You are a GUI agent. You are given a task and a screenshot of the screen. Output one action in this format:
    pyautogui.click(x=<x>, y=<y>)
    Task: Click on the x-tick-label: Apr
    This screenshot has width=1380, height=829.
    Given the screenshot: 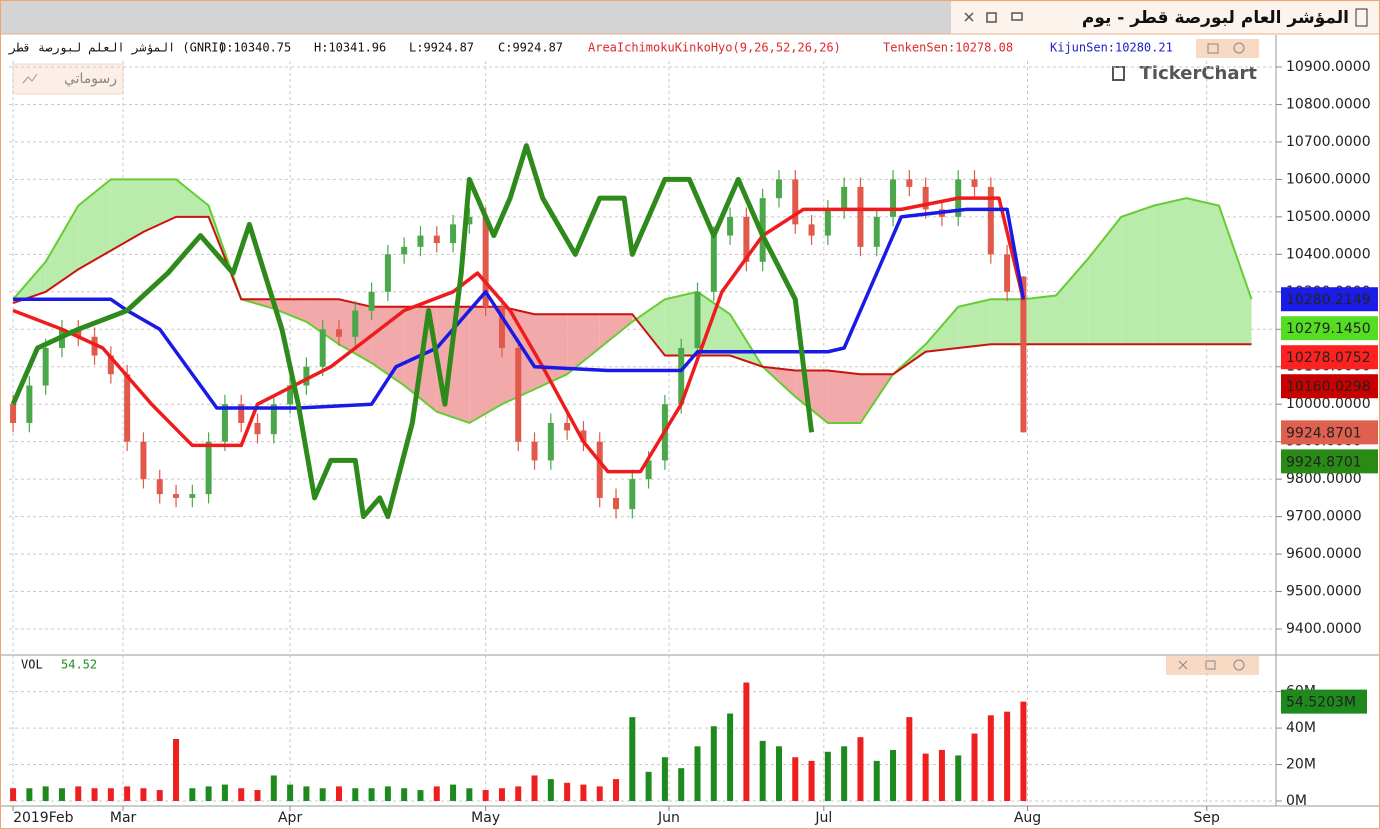 What is the action you would take?
    pyautogui.click(x=290, y=818)
    